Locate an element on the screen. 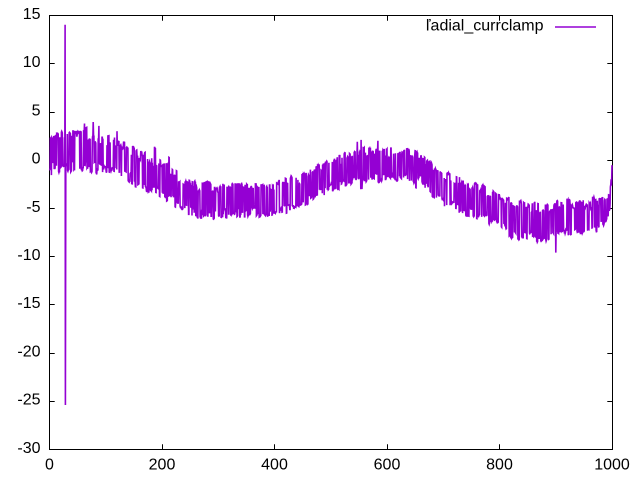 The image size is (640, 480). svg-text: -15 is located at coordinates (28, 303).